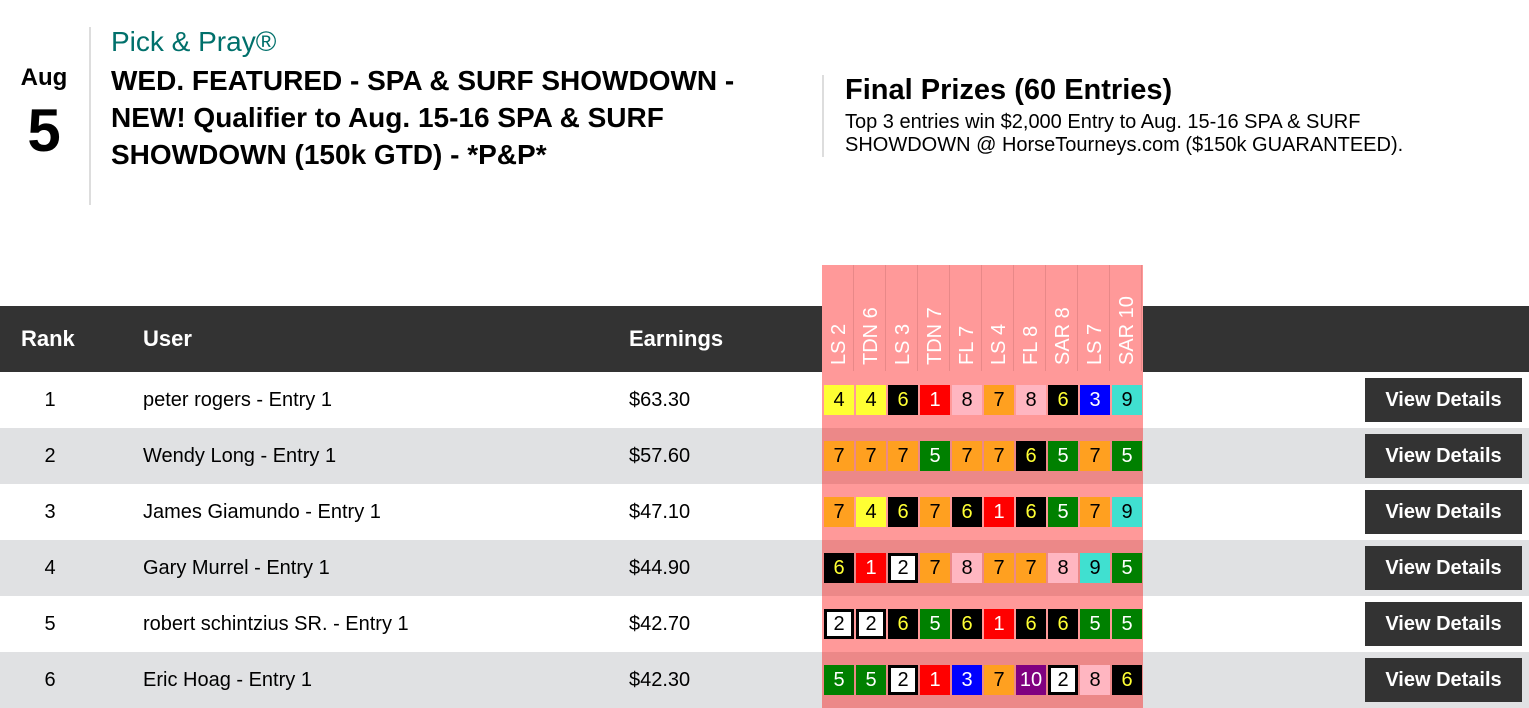 This screenshot has width=1529, height=708. I want to click on race-header: TDN 7, so click(934, 318).